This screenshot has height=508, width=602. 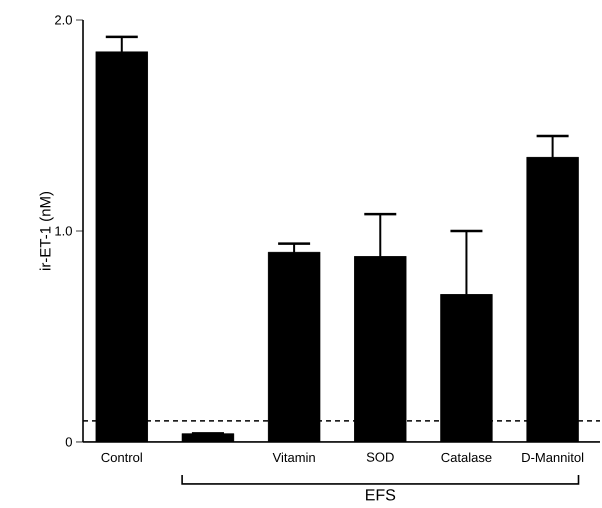 What do you see at coordinates (380, 457) in the screenshot?
I see `x-tick-label: SOD` at bounding box center [380, 457].